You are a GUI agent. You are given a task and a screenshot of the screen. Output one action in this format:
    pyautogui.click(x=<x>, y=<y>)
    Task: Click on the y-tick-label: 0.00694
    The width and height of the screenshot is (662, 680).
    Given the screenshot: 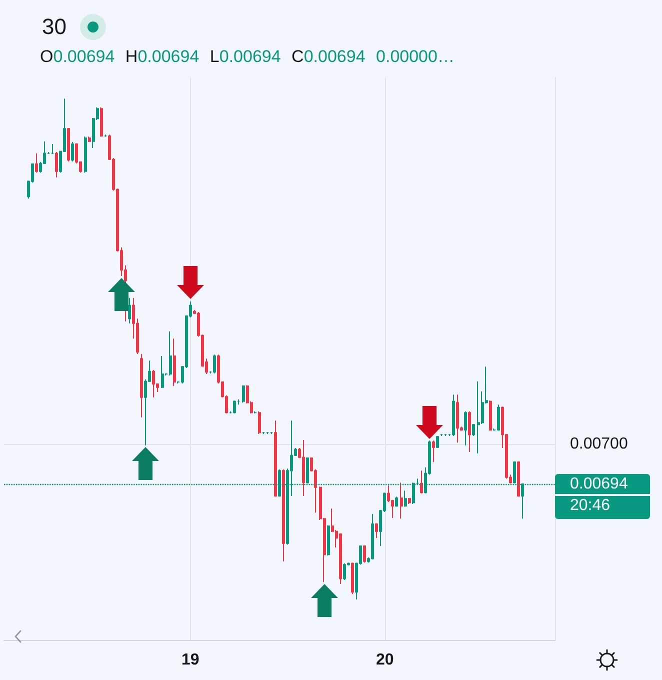 What is the action you would take?
    pyautogui.click(x=599, y=484)
    